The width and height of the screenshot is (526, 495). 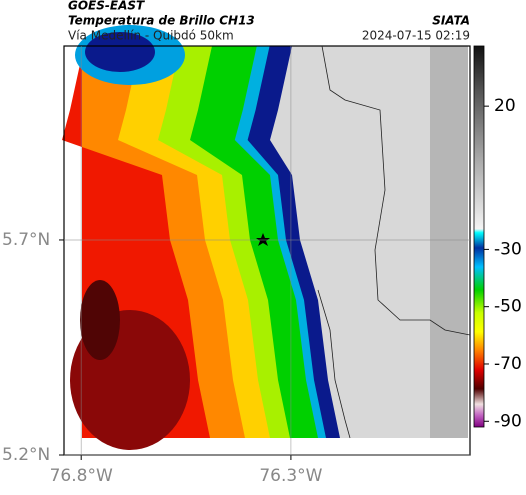 What do you see at coordinates (451, 21) in the screenshot?
I see `source: SIATA` at bounding box center [451, 21].